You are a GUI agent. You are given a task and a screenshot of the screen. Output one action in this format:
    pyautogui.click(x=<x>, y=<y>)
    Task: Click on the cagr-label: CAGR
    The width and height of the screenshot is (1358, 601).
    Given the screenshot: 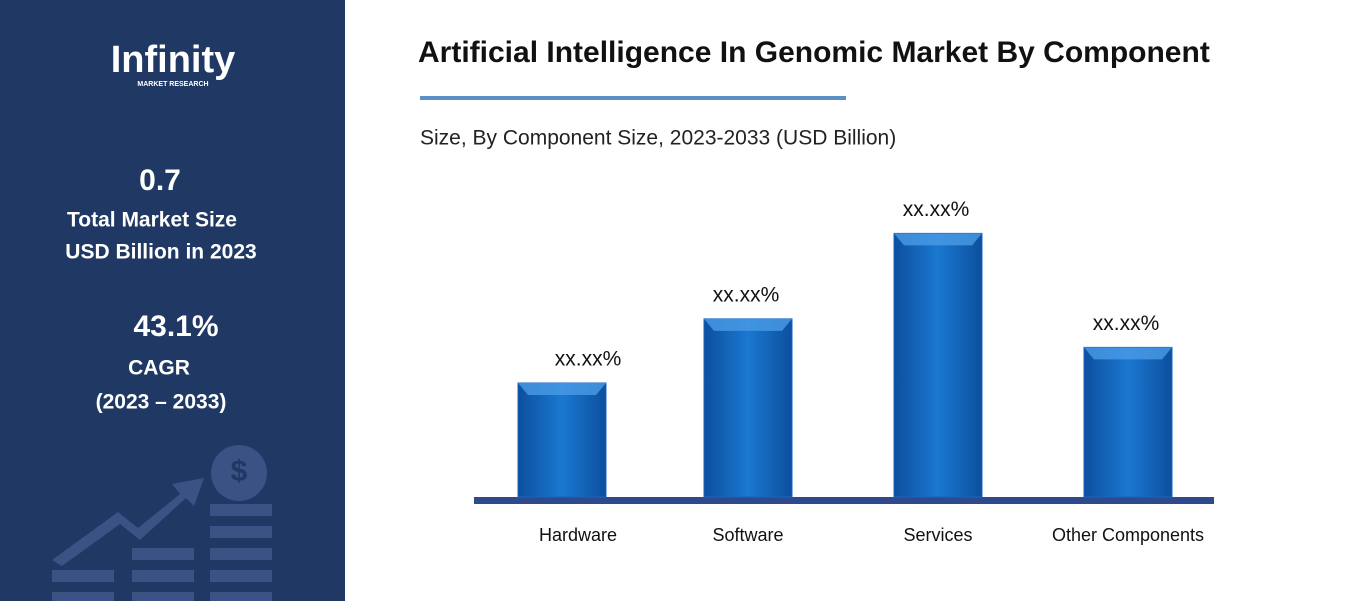 What is the action you would take?
    pyautogui.click(x=159, y=368)
    